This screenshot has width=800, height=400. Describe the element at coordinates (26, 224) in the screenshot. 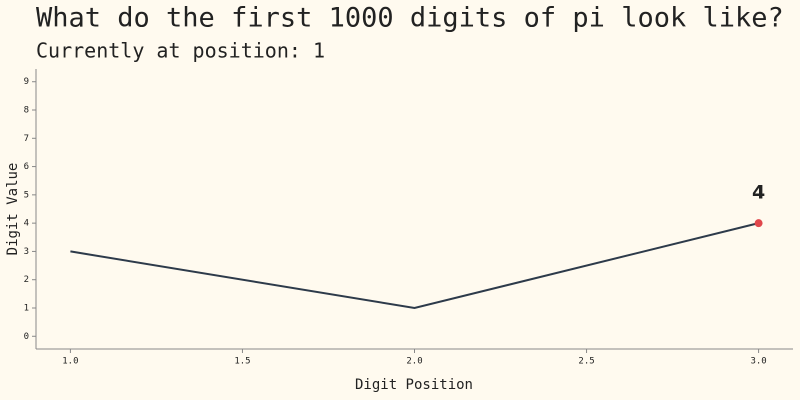

I see `y-tick-label: 4` at that location.